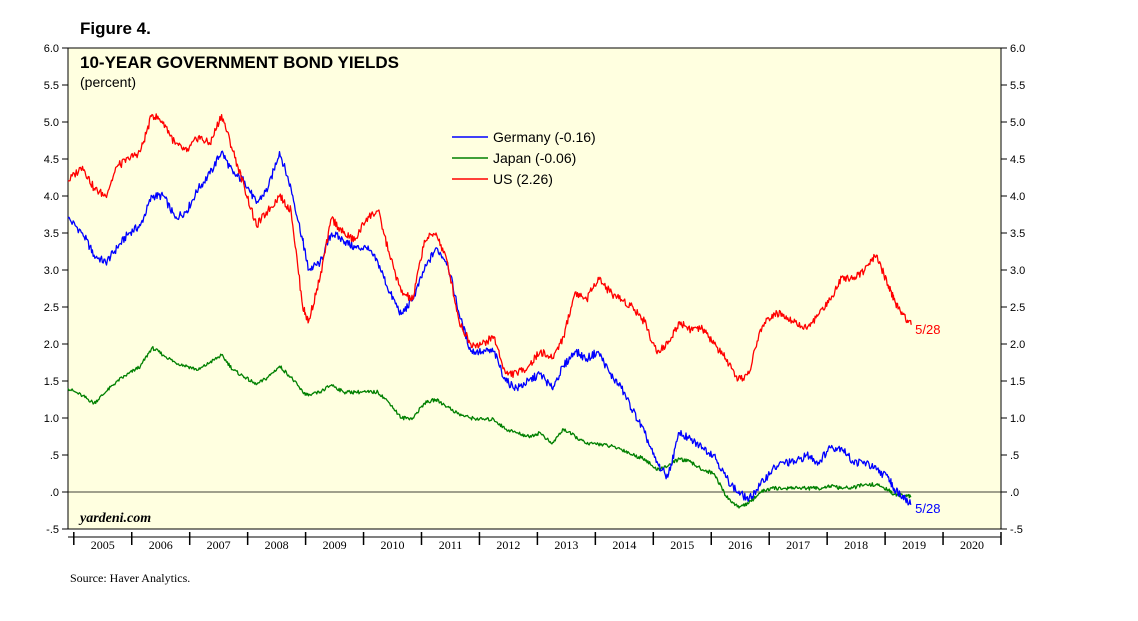 The width and height of the screenshot is (1138, 621). Describe the element at coordinates (239, 62) in the screenshot. I see `chart-title: 10-YEAR GOVERNMENT BOND YIELDS` at that location.